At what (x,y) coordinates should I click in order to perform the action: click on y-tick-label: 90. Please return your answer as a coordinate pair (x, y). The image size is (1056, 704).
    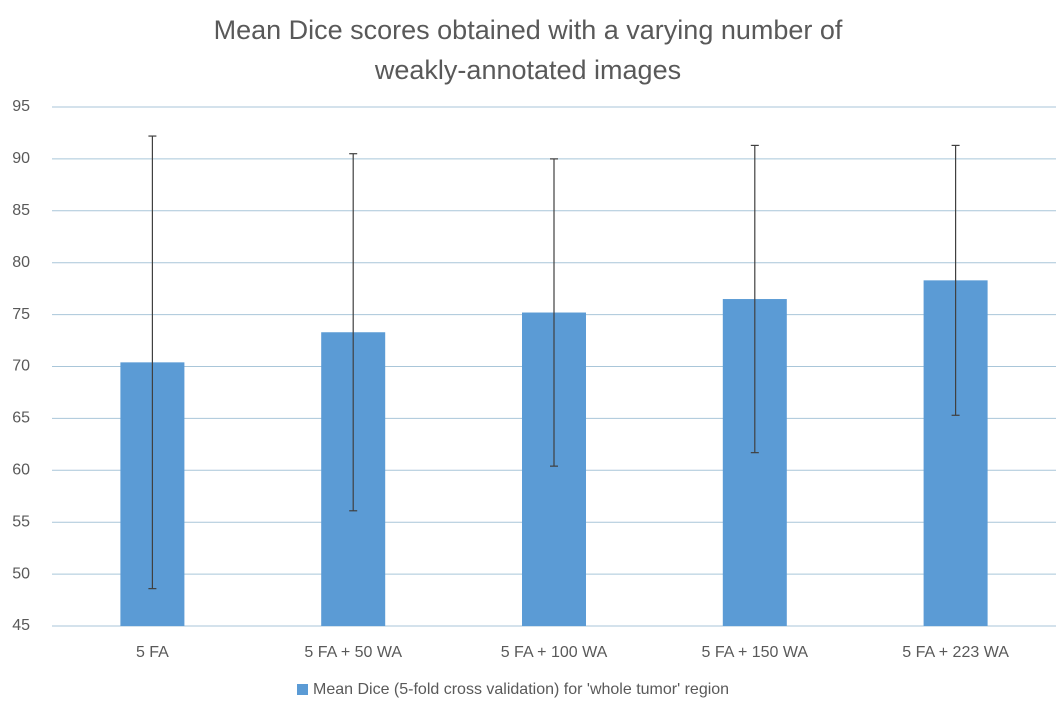
    Looking at the image, I should click on (21, 158).